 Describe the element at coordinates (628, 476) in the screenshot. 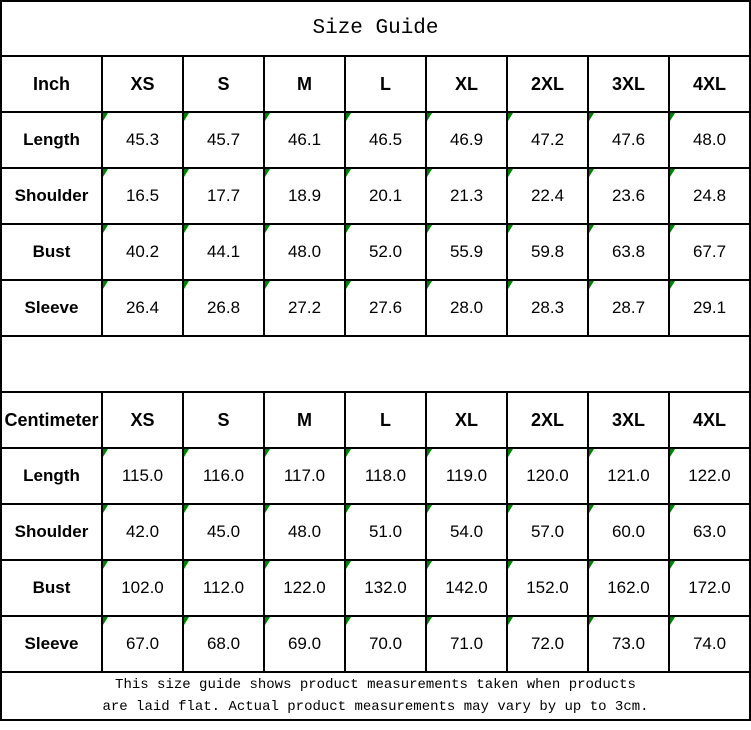

I see `measure-value-cell: 121.0` at that location.